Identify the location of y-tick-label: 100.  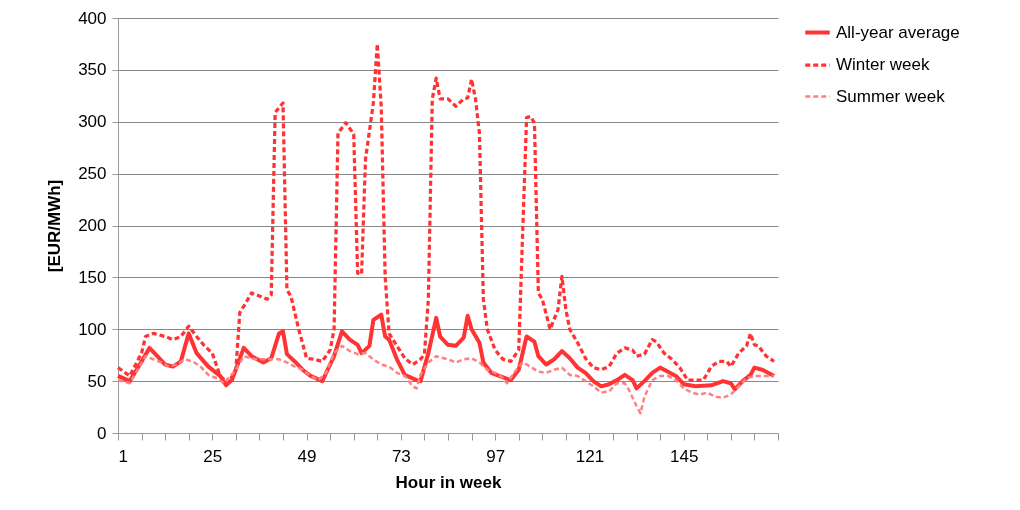
(92, 329).